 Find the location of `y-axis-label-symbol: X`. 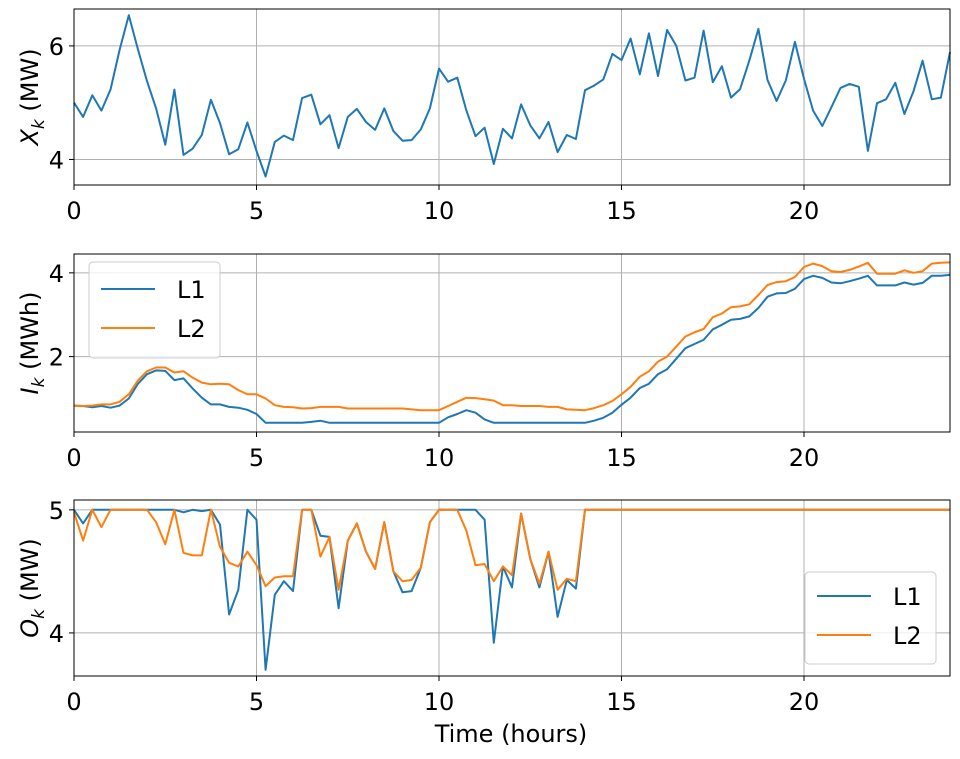

y-axis-label-symbol: X is located at coordinates (30, 138).